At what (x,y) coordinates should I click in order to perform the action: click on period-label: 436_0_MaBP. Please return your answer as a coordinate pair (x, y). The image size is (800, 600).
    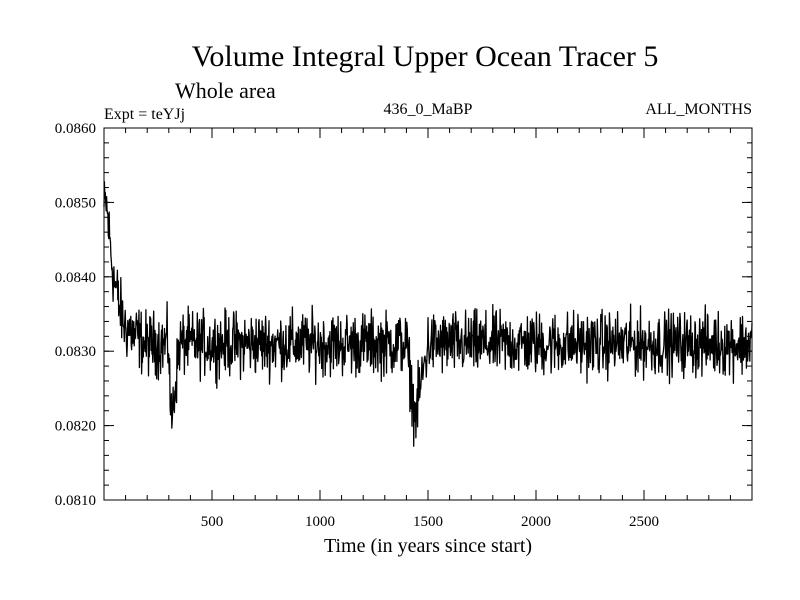
    Looking at the image, I should click on (428, 109).